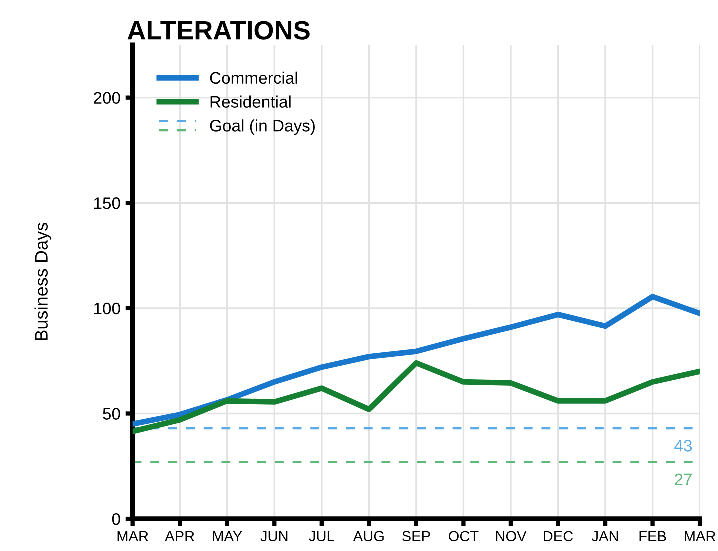 This screenshot has height=551, width=718. Describe the element at coordinates (254, 78) in the screenshot. I see `legend-label: Commercial` at that location.